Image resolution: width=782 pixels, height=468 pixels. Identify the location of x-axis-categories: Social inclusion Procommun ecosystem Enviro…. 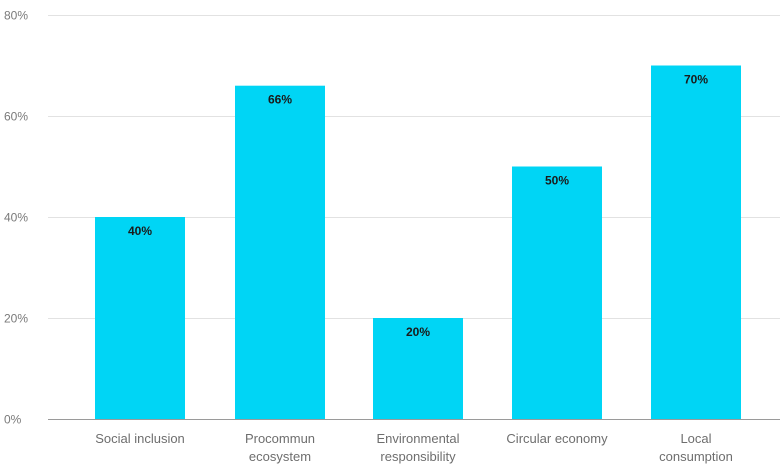
(414, 447).